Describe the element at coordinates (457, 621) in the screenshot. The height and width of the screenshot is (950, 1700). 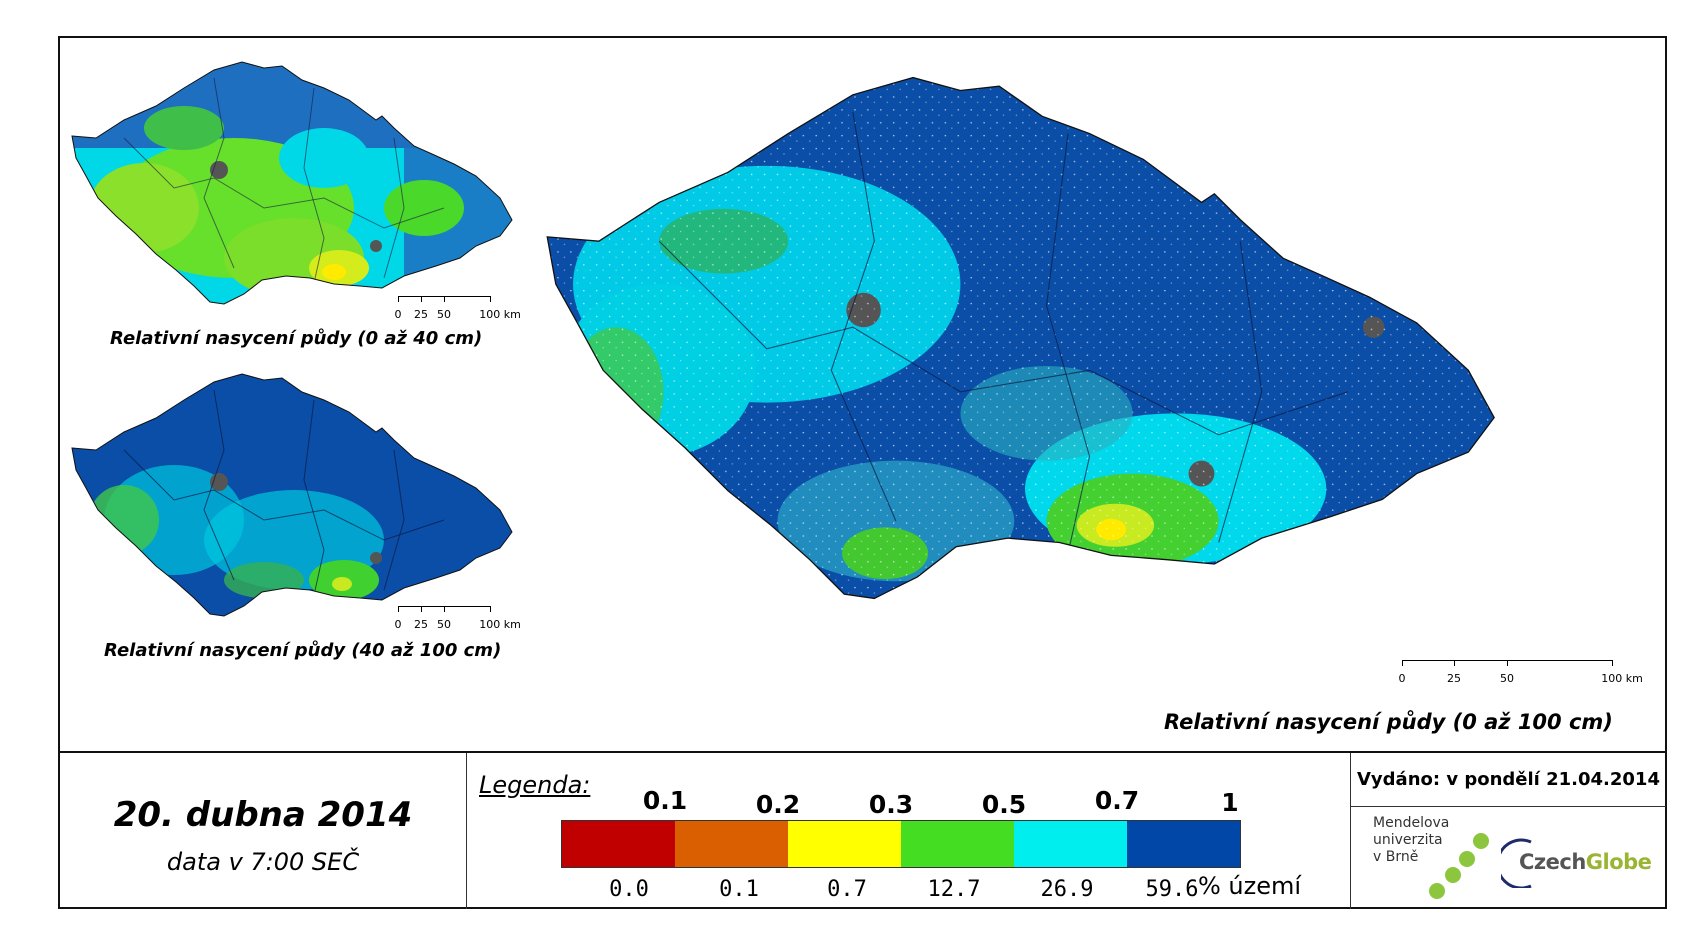
I see `scalebar-subsoil: 0 25 50 100 km` at that location.